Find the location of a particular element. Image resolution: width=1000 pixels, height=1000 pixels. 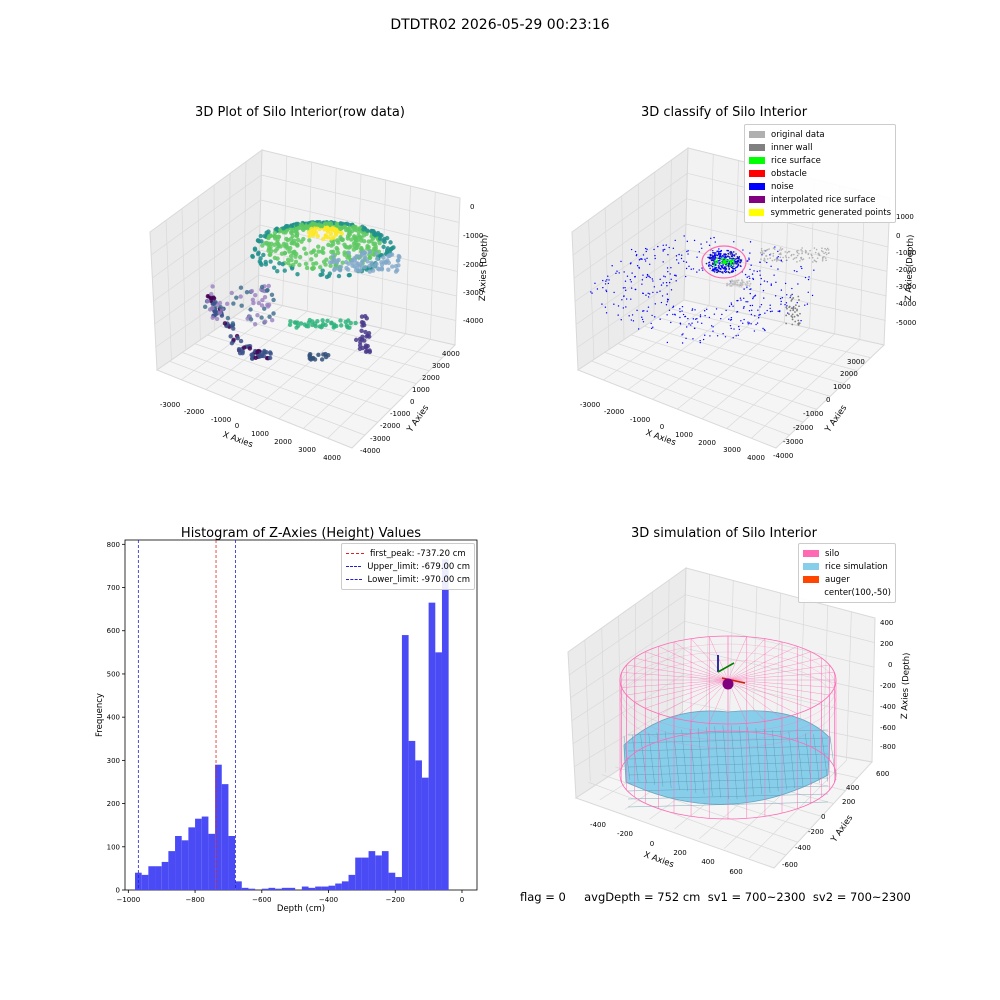

histogram-y-tick-label: 400 is located at coordinates (113, 718).